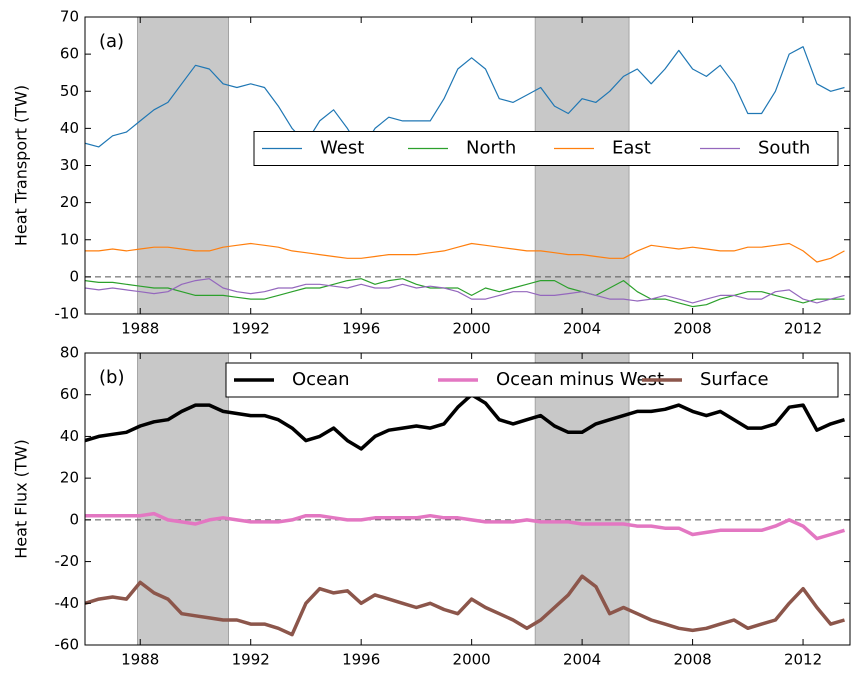  Describe the element at coordinates (21, 165) in the screenshot. I see `y-axis-label: Heat Transport (TW)` at that location.